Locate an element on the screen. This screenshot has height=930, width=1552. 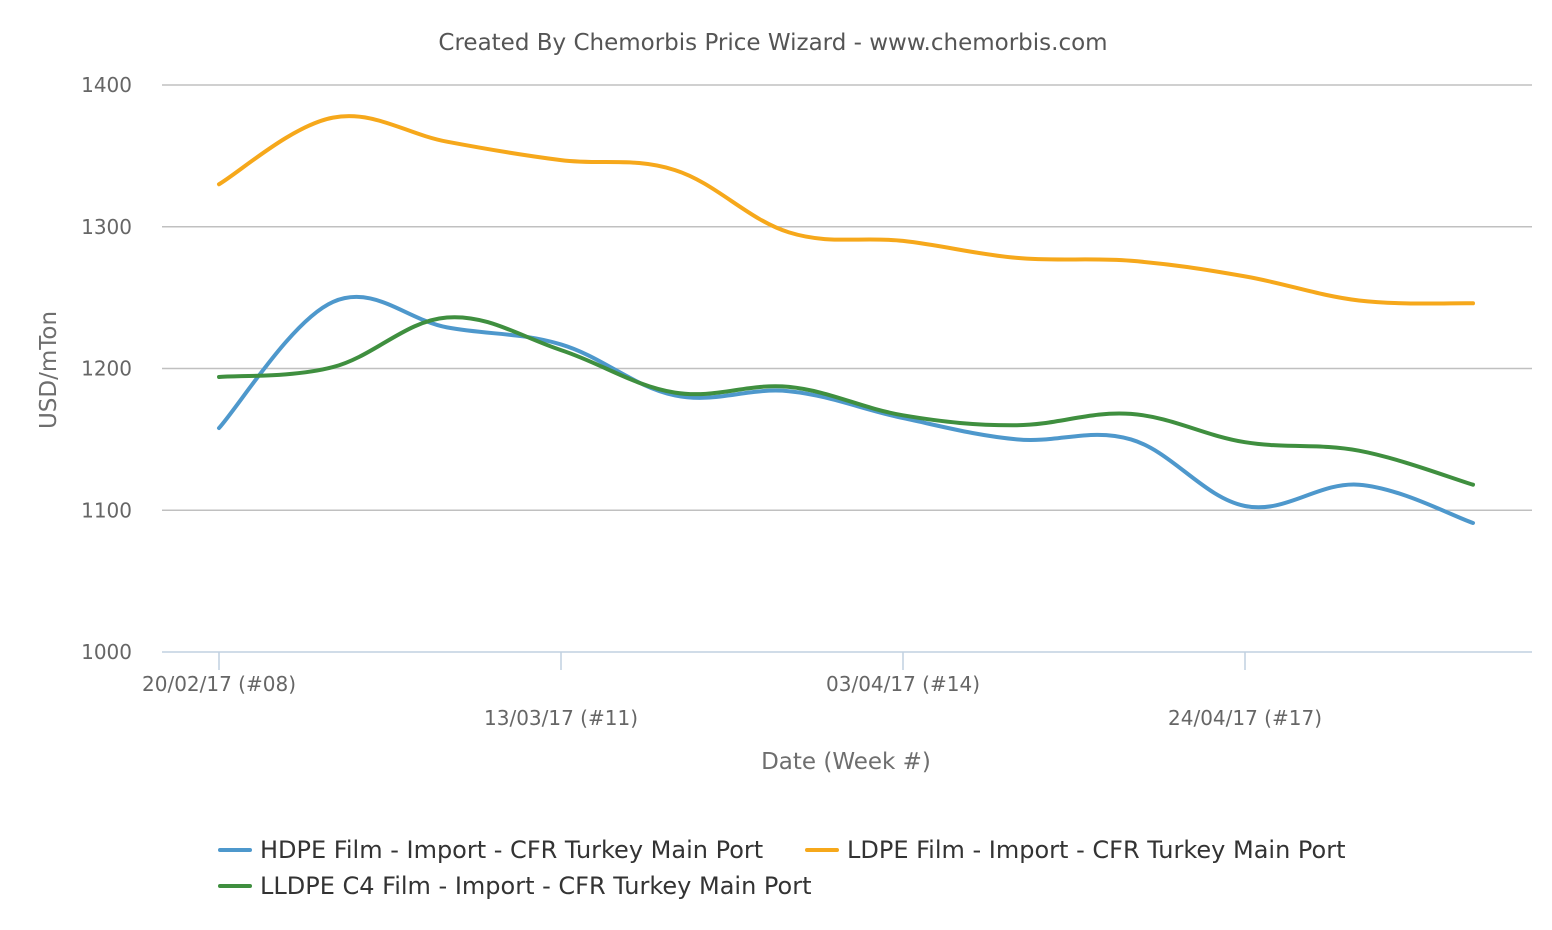
x-tick-label: 24/04/17 (#17) is located at coordinates (1245, 718).